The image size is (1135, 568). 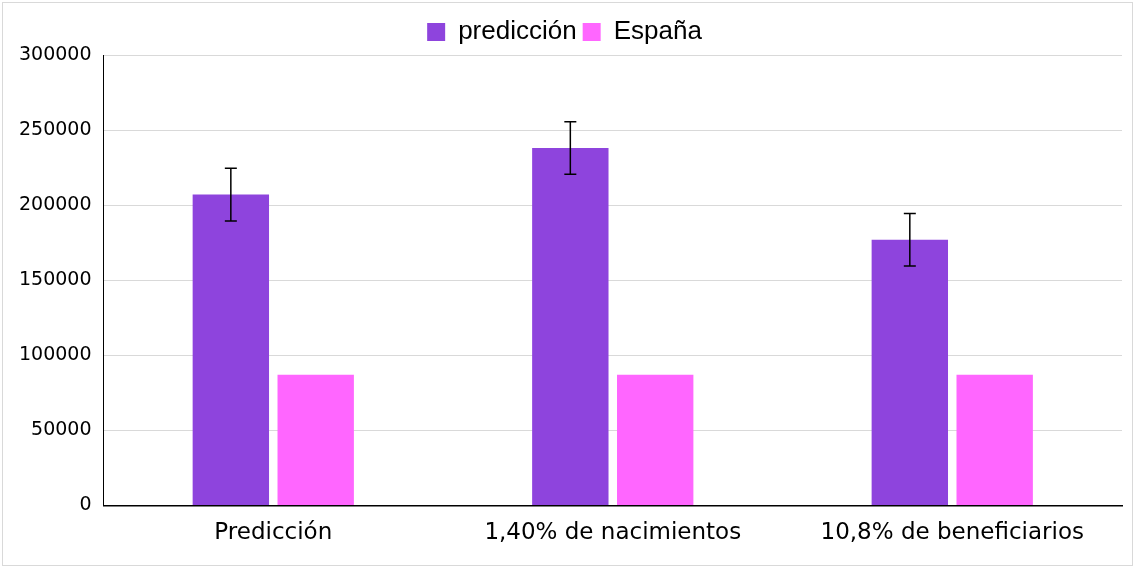 I want to click on y-tick-label: 250000, so click(x=55, y=128).